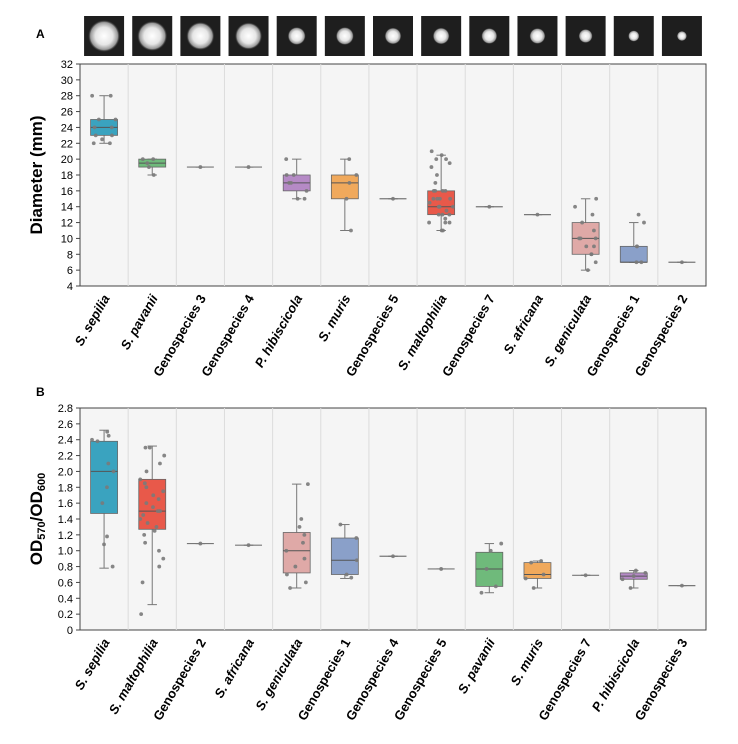 This screenshot has width=738, height=744. I want to click on colony-image-6-colony, so click(344, 36).